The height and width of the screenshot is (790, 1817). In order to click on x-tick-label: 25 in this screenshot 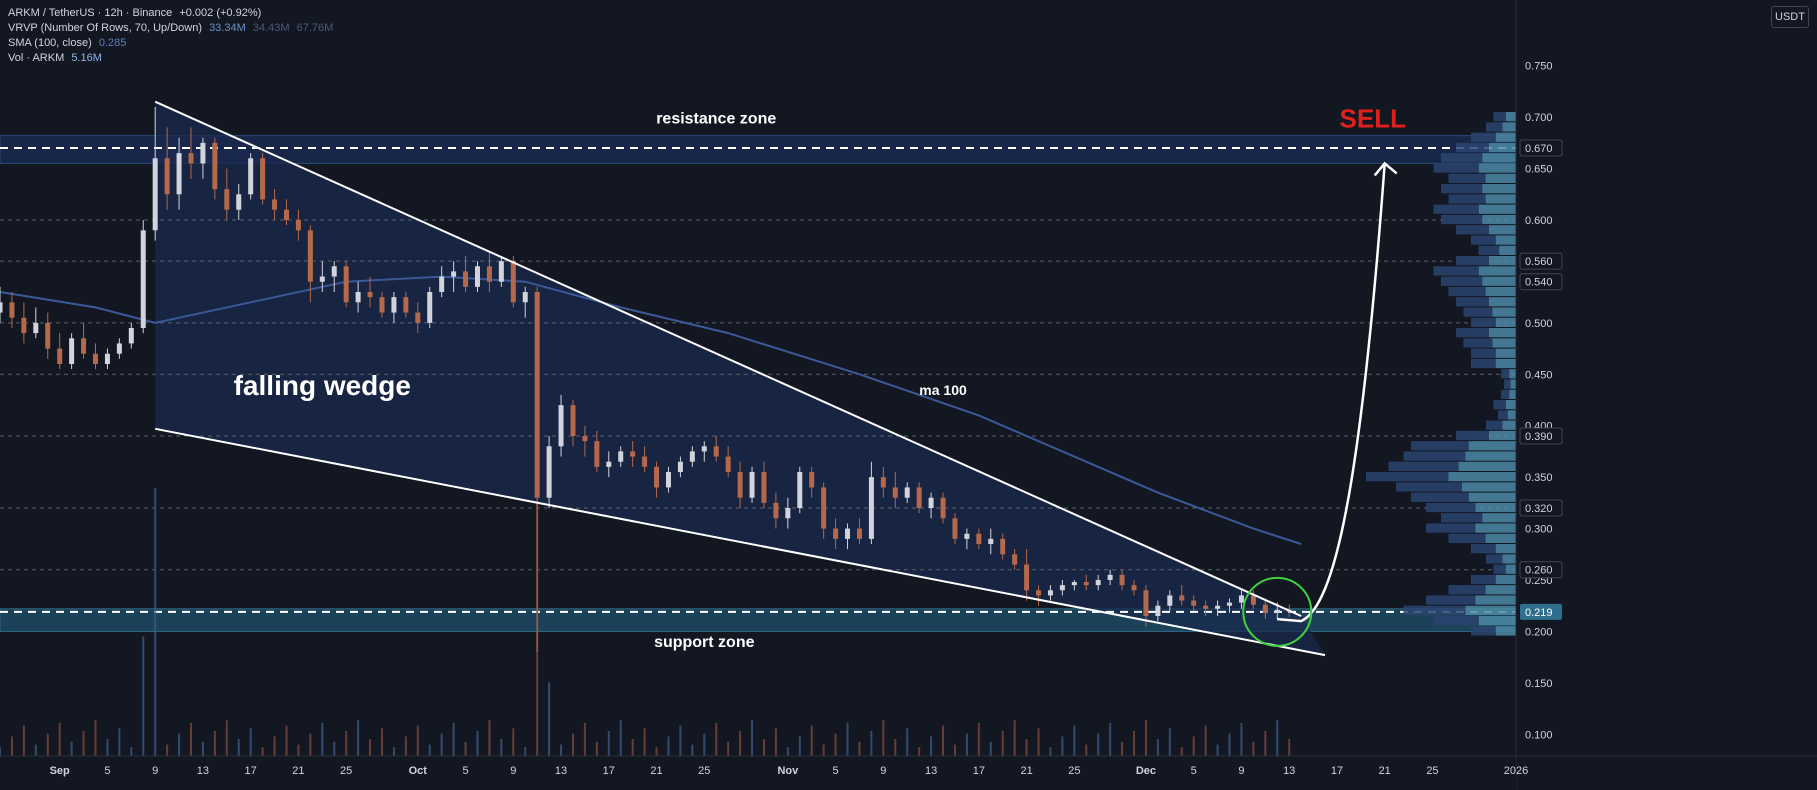, I will do `click(346, 771)`.